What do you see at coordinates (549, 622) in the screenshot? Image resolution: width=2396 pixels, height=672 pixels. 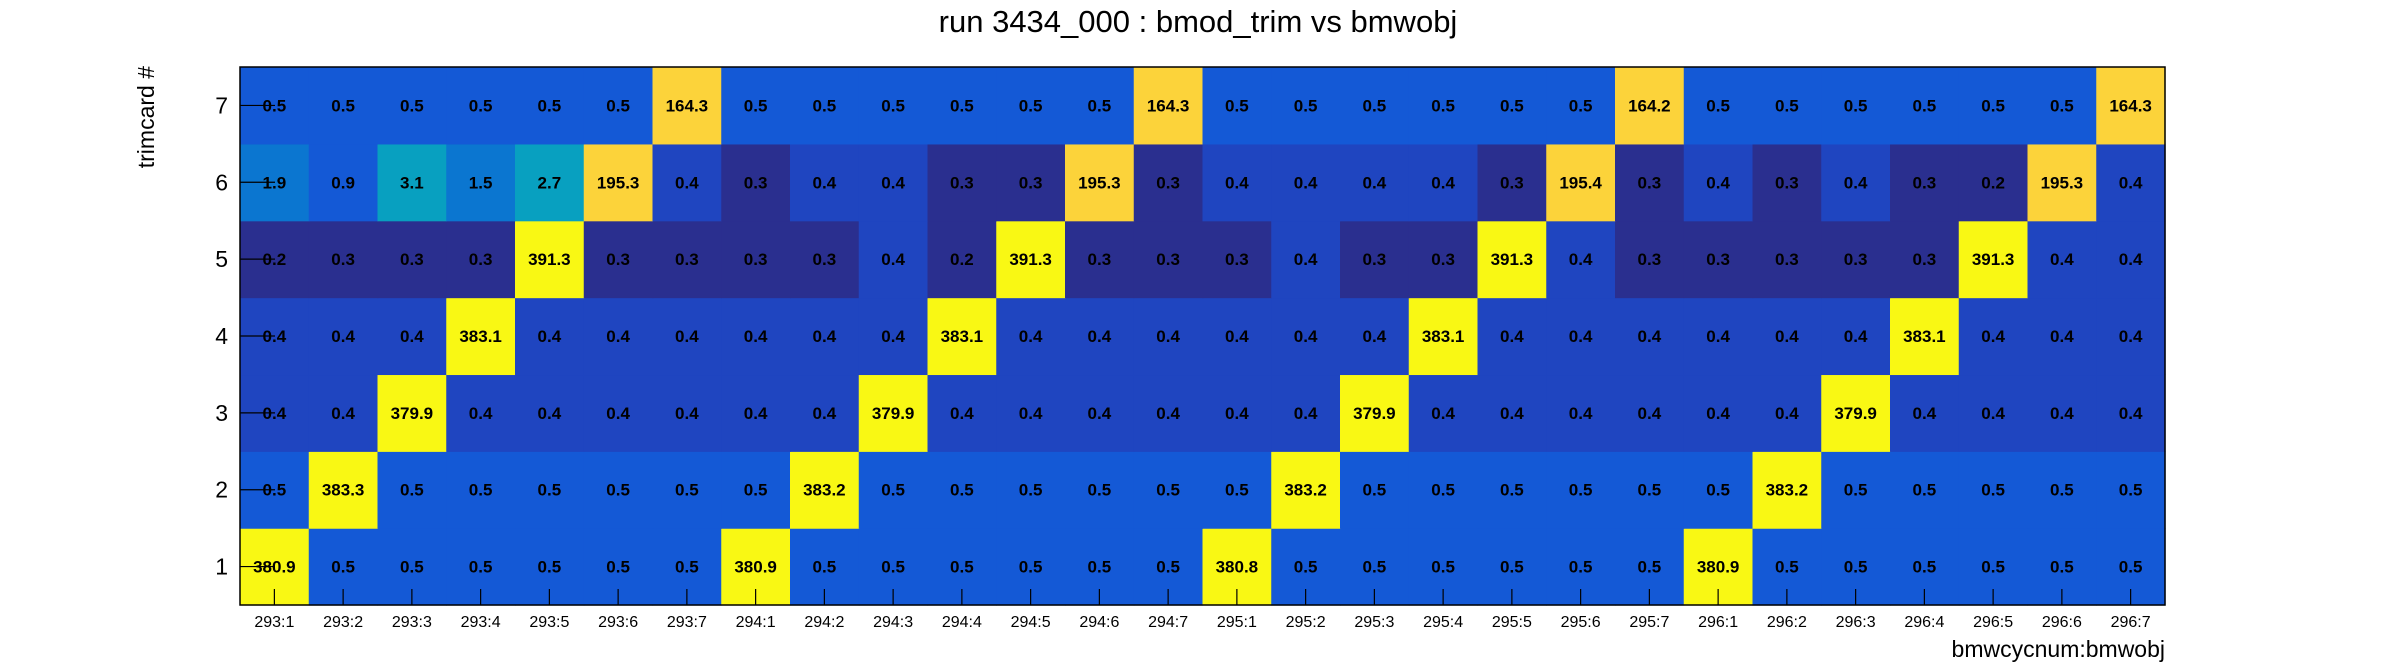 I see `x-tick-label: 293:5` at bounding box center [549, 622].